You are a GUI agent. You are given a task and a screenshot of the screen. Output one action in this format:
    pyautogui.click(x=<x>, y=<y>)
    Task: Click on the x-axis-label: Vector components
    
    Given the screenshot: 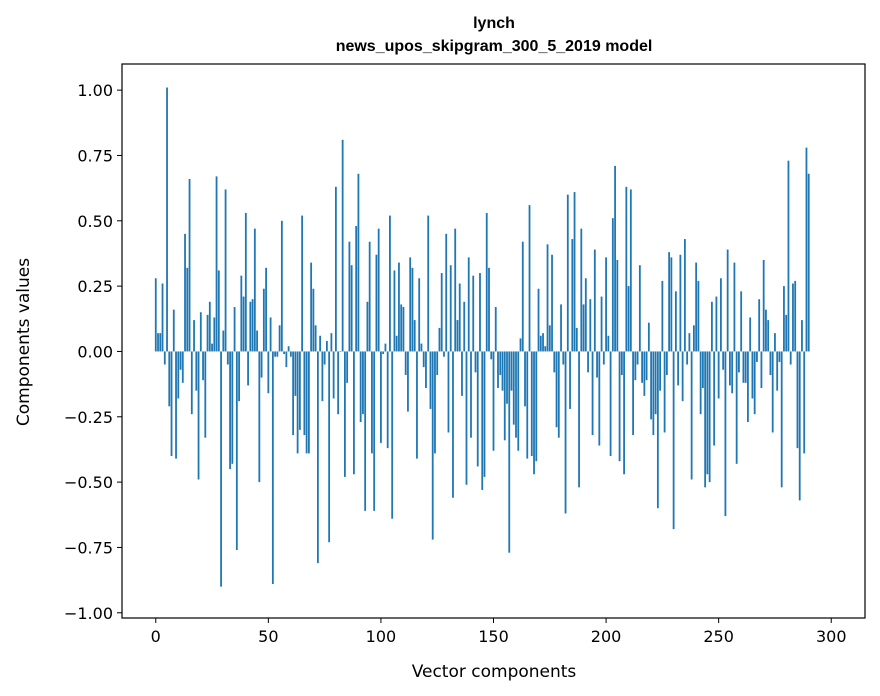 What is the action you would take?
    pyautogui.click(x=494, y=672)
    